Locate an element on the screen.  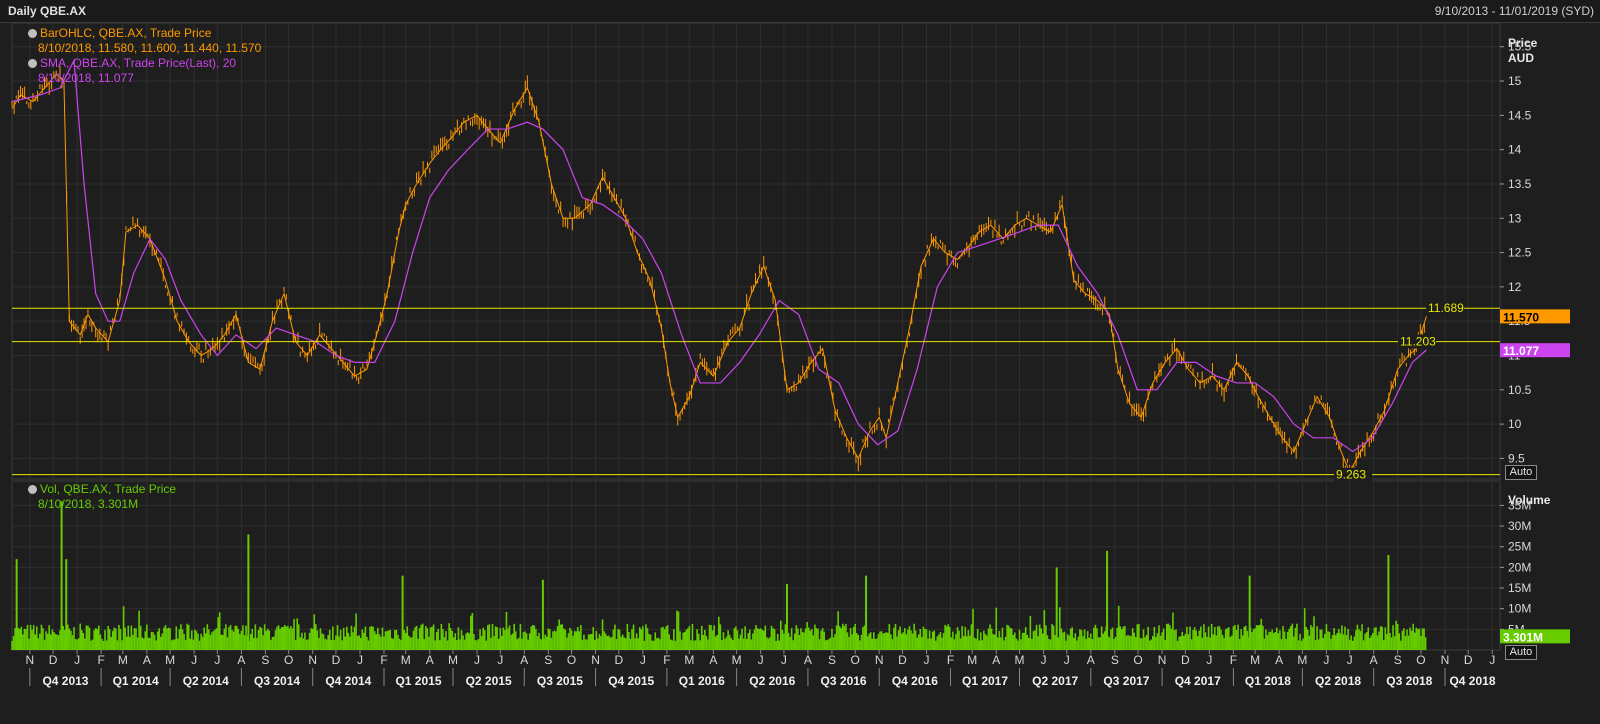
price-tick-label: 13 is located at coordinates (1515, 218).